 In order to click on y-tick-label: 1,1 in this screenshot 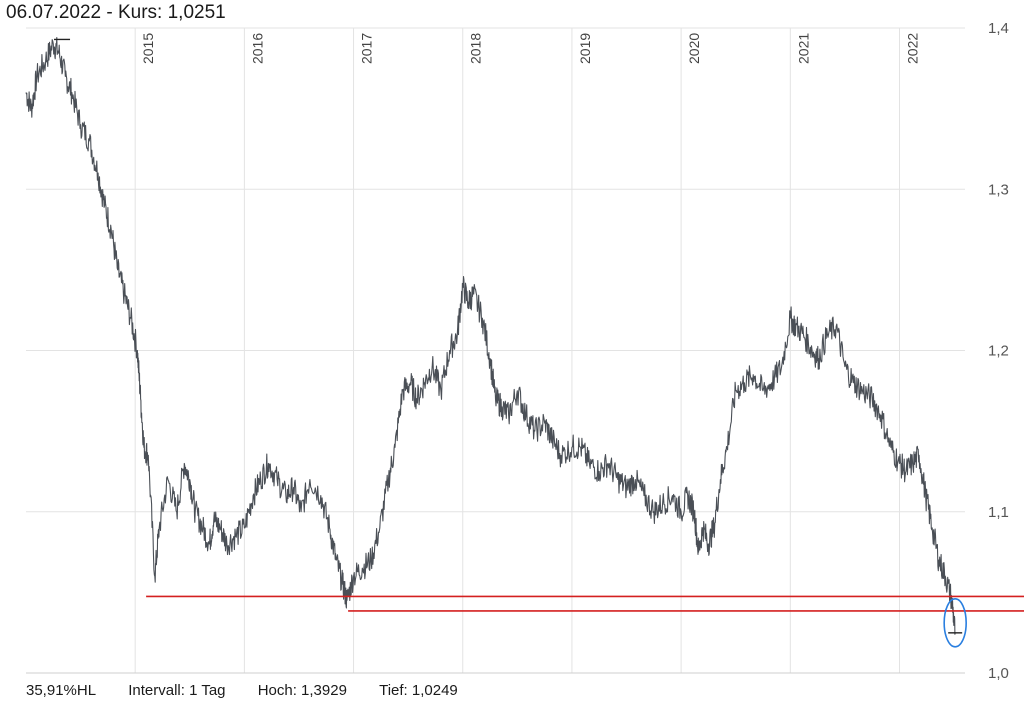, I will do `click(998, 512)`.